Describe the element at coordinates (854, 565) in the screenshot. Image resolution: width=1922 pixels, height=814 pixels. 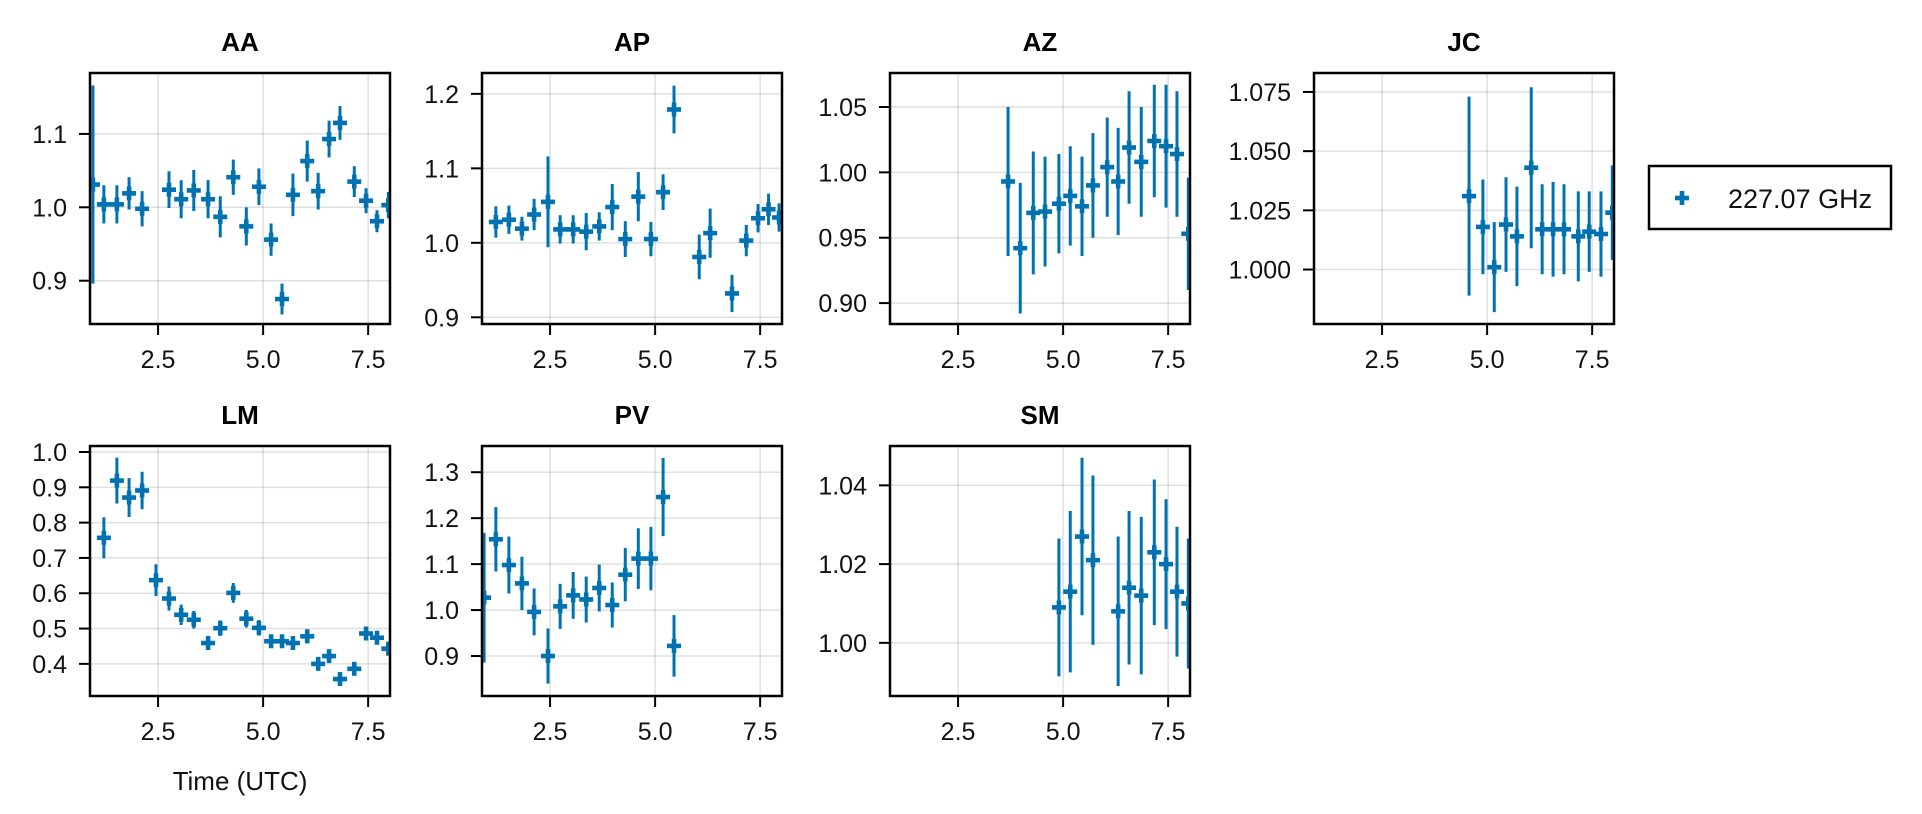
I see `y-axis: 1.00 1.02 1.04` at that location.